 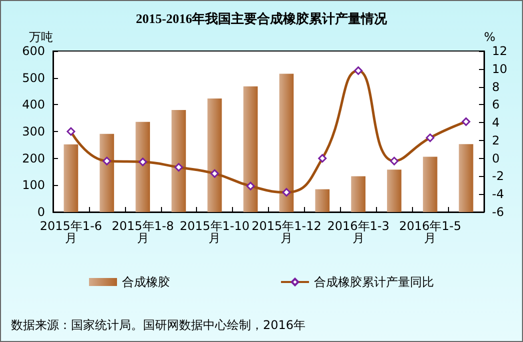 What do you see at coordinates (146, 282) in the screenshot?
I see `legend-label: 合成橡胶` at bounding box center [146, 282].